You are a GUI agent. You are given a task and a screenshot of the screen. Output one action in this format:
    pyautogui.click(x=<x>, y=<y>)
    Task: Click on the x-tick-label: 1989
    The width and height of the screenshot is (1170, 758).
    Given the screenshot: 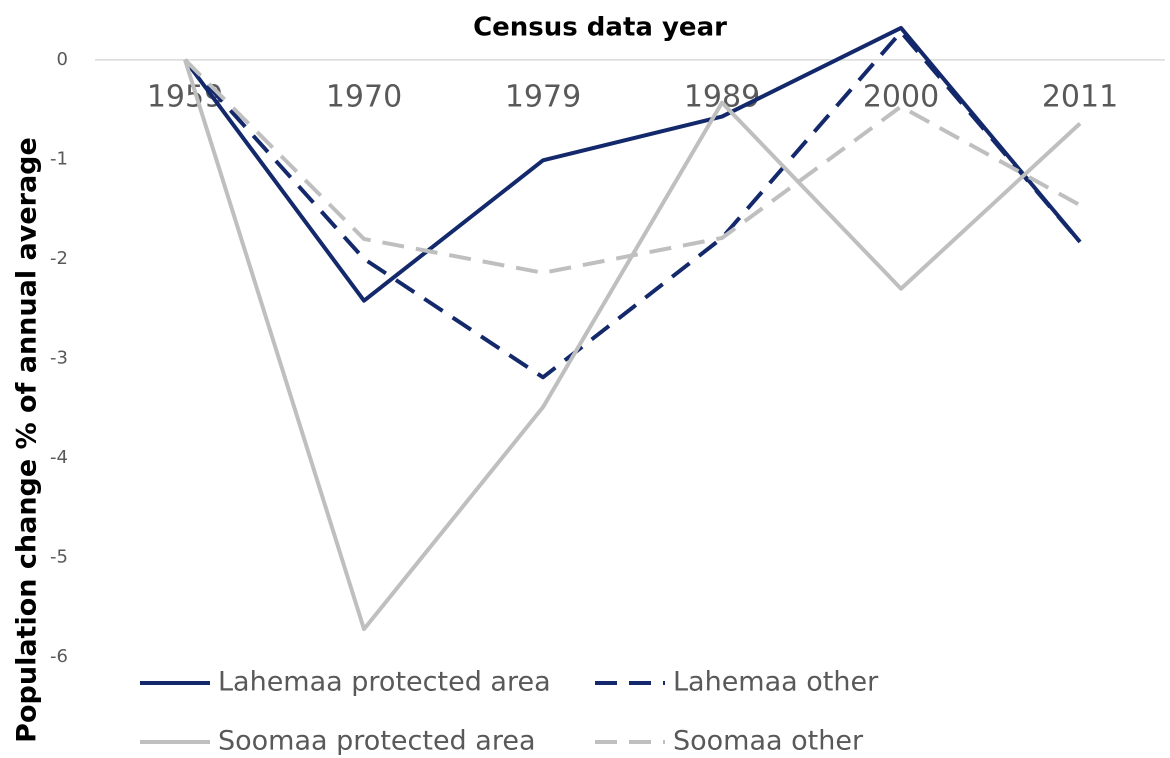 What is the action you would take?
    pyautogui.click(x=722, y=97)
    